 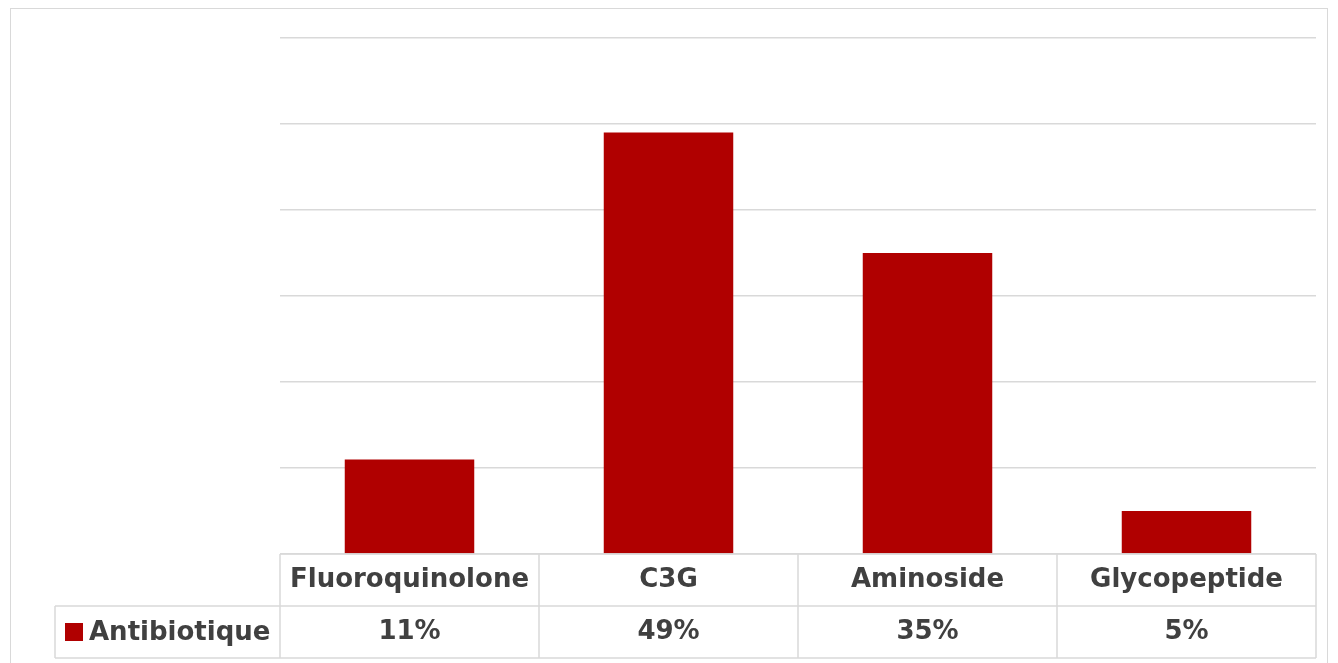 What do you see at coordinates (1186, 629) in the screenshot?
I see `data-label: 5%` at bounding box center [1186, 629].